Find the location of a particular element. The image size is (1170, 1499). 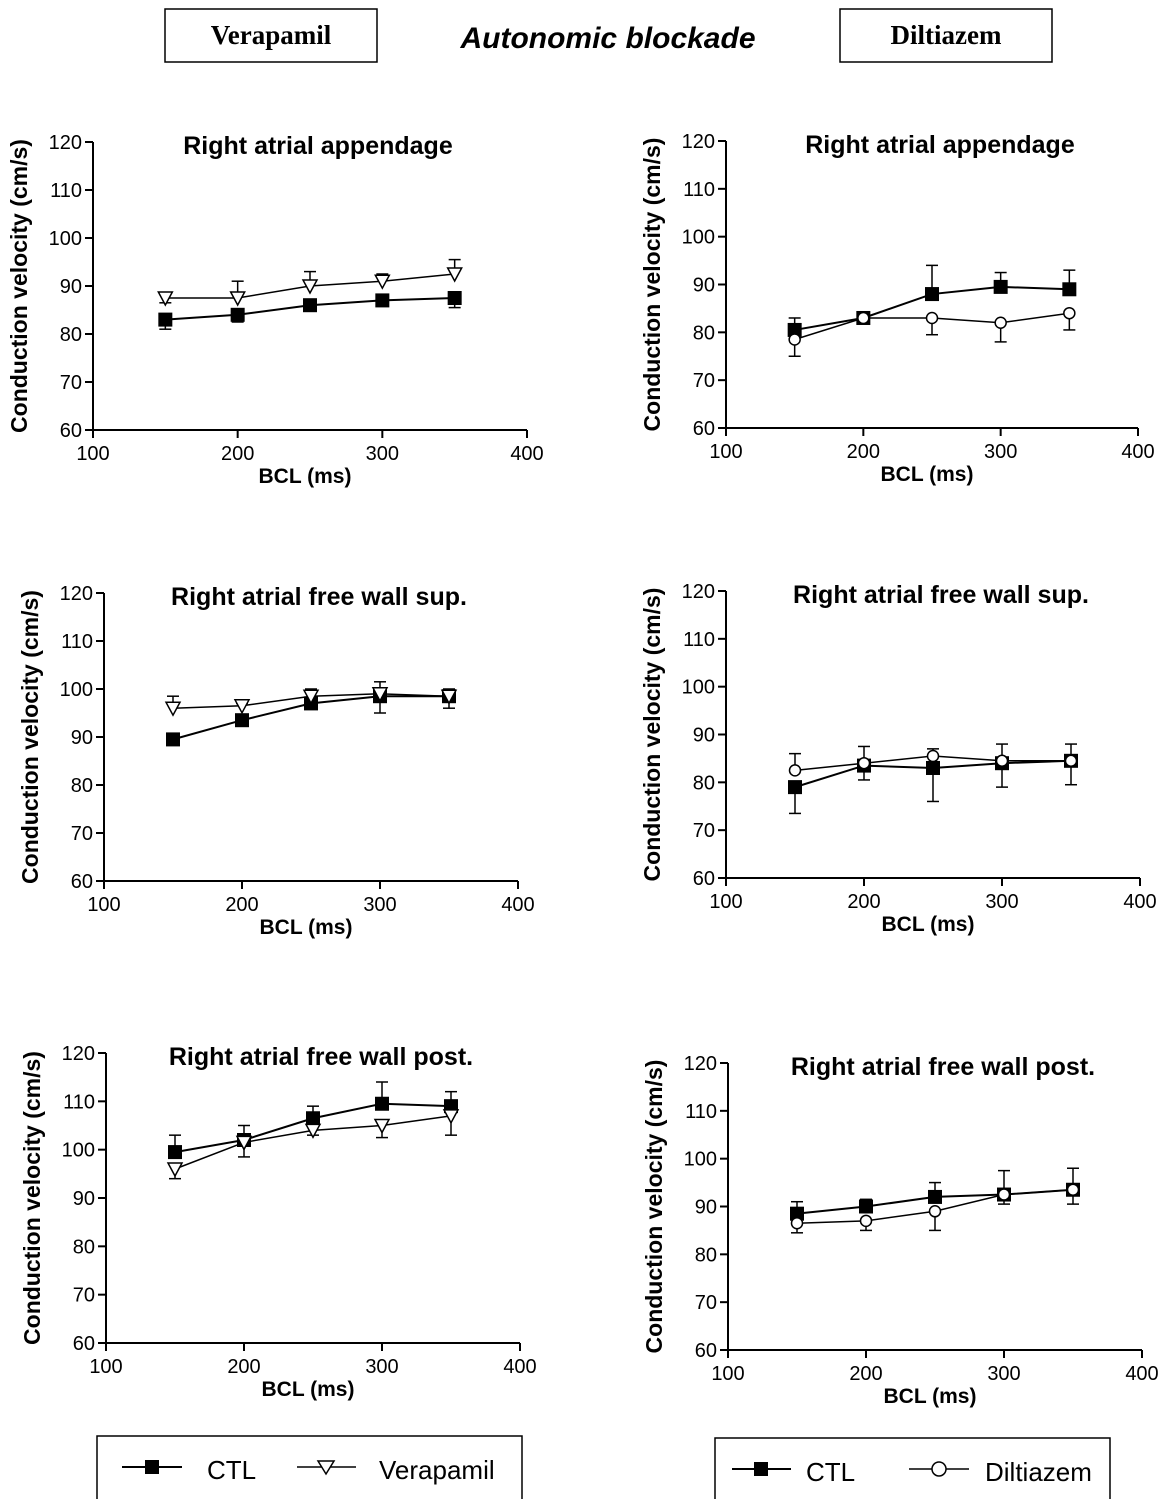

diltiazem-header-box is located at coordinates (946, 35).